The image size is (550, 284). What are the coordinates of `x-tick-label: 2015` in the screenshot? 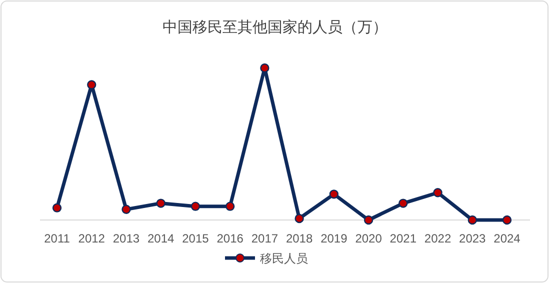 It's located at (196, 239).